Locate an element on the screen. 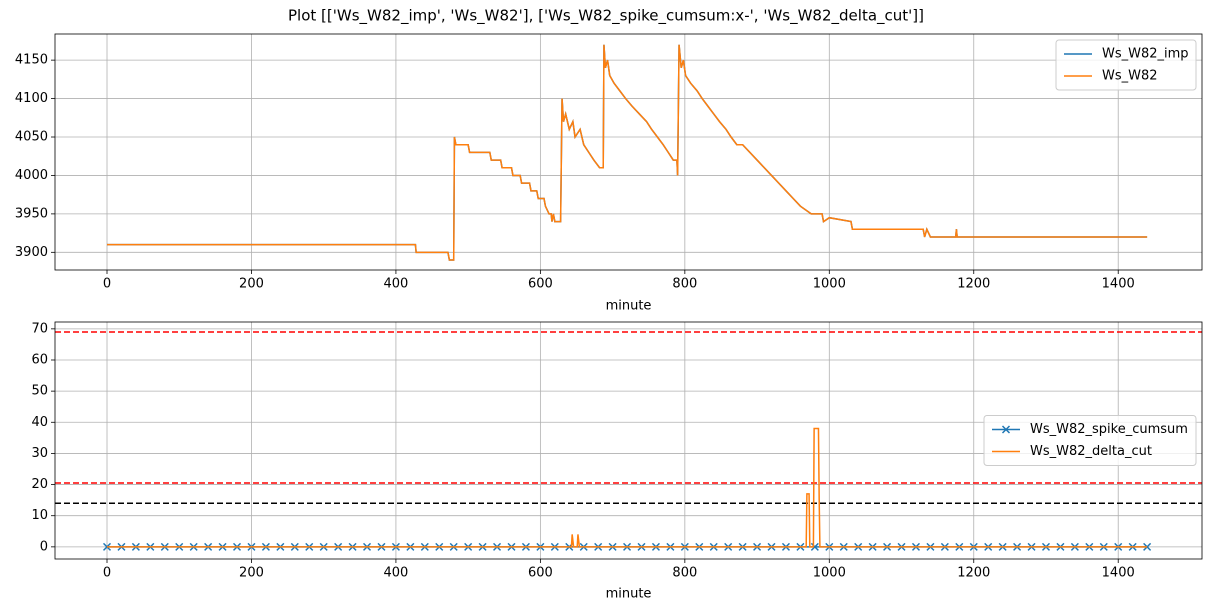 The width and height of the screenshot is (1211, 611). y-tick-label: 20 is located at coordinates (39, 484).